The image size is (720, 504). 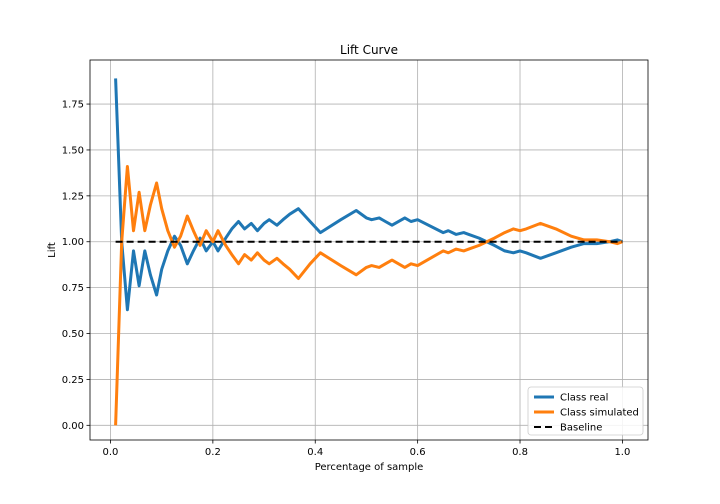 I want to click on chart-title: Lift Curve, so click(x=369, y=50).